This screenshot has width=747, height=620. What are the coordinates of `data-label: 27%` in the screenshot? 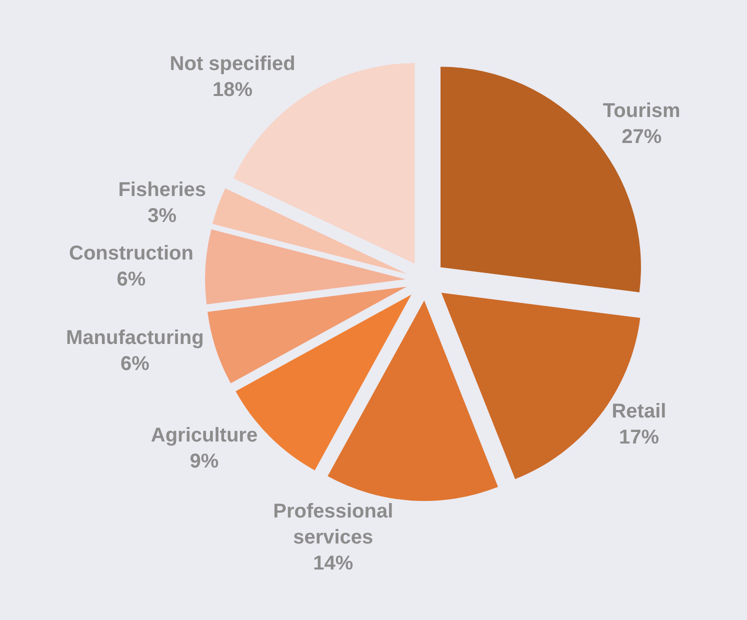 It's located at (642, 137).